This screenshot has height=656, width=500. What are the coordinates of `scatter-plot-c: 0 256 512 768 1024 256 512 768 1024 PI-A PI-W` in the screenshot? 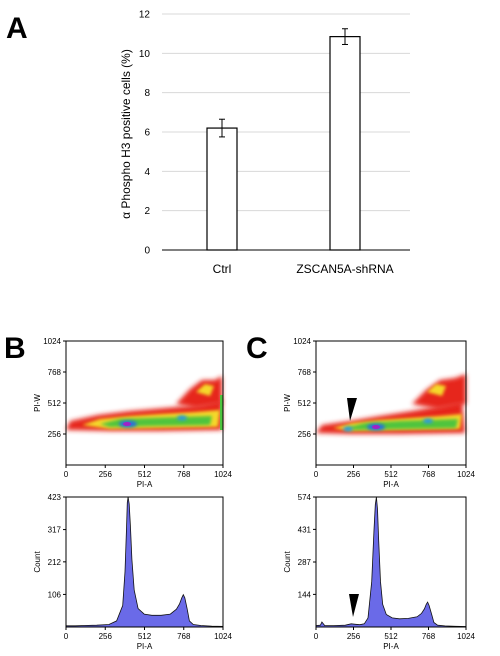 It's located at (379, 413).